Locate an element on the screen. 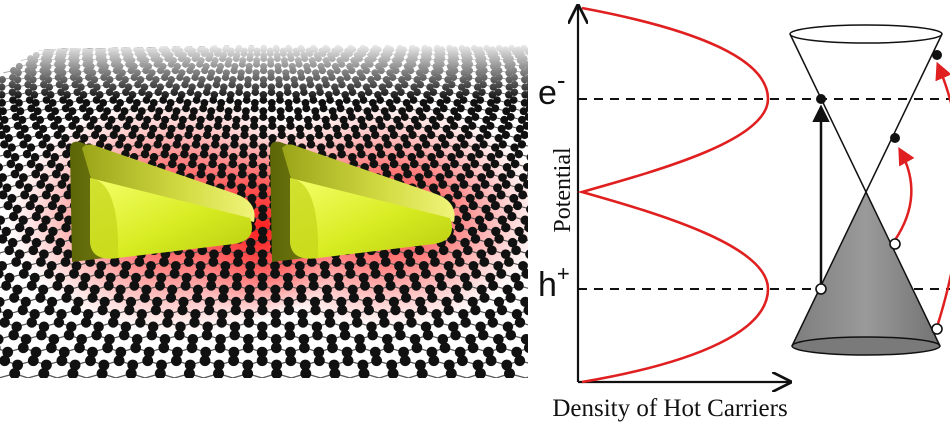  y-axis-label: Potential is located at coordinates (563, 190).